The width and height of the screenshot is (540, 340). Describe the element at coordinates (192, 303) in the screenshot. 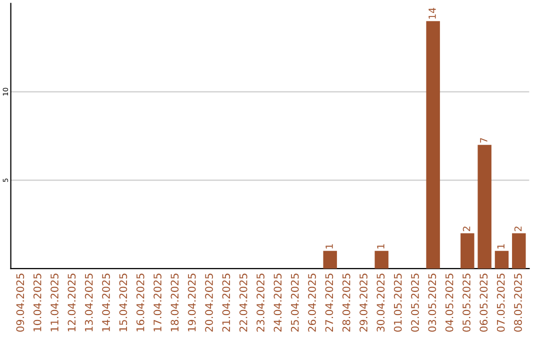

I see `x-tick-label: 19.04.2025` at that location.